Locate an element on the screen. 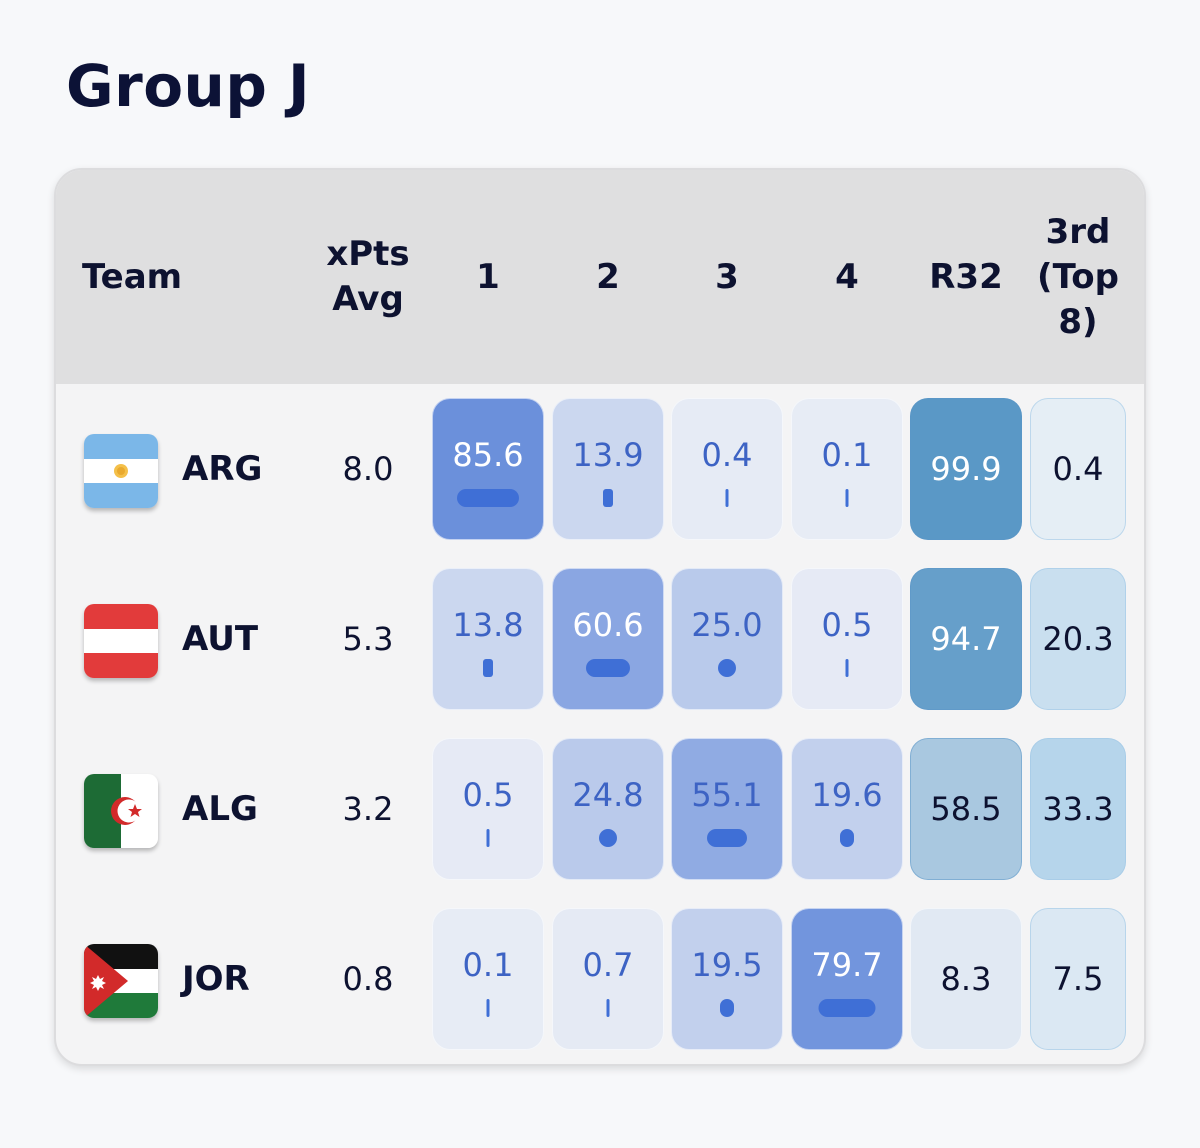 This screenshot has width=1200, height=1148. cell-value: 13.9 is located at coordinates (608, 455).